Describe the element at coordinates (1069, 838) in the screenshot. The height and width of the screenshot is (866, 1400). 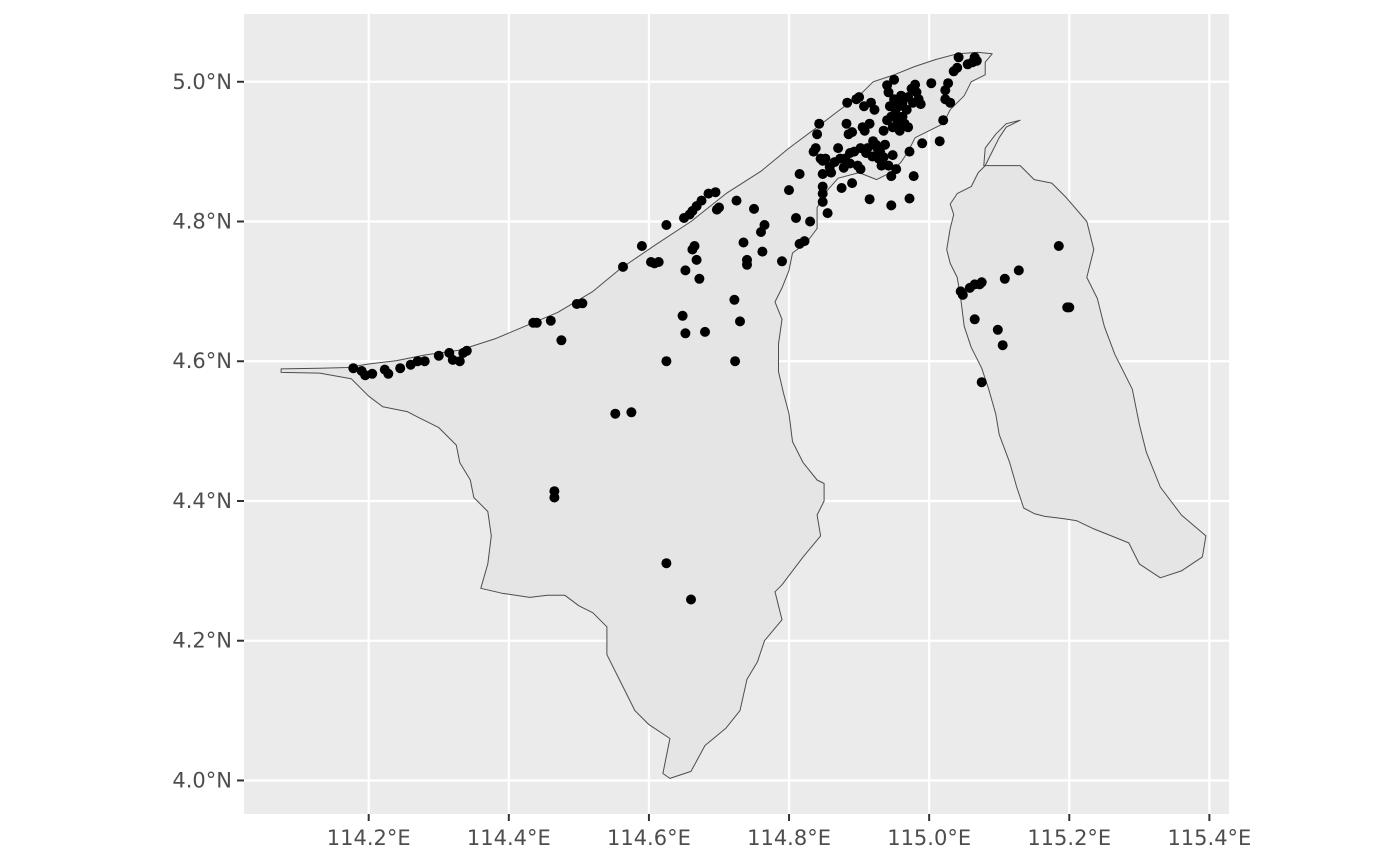
I see `x-tick-label: 115.2°E` at that location.